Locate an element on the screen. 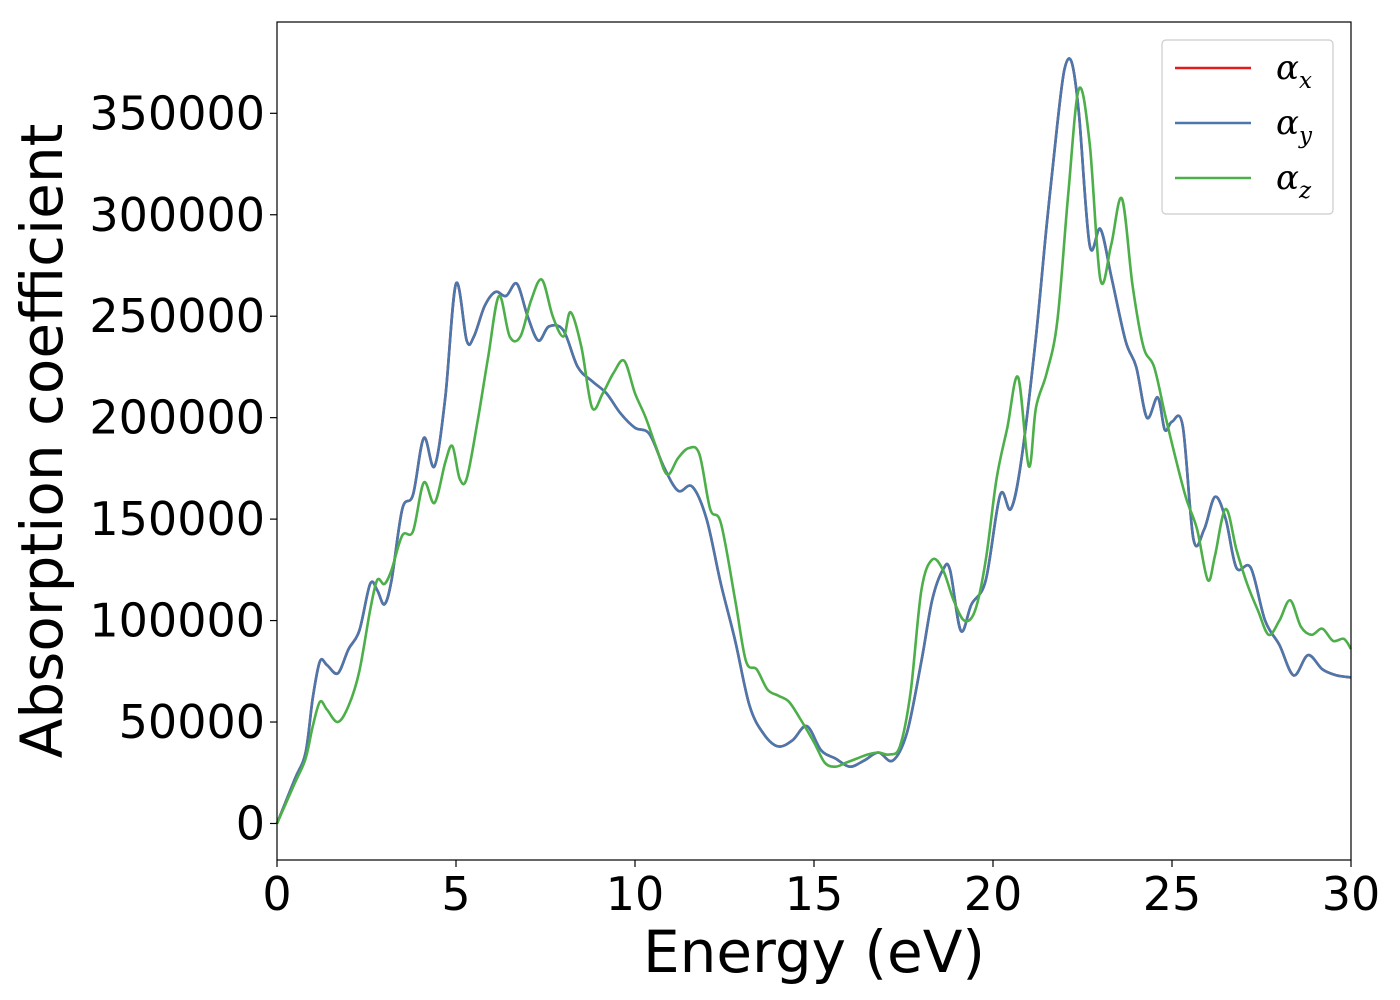  y-tick-label: 350000 is located at coordinates (177, 113).